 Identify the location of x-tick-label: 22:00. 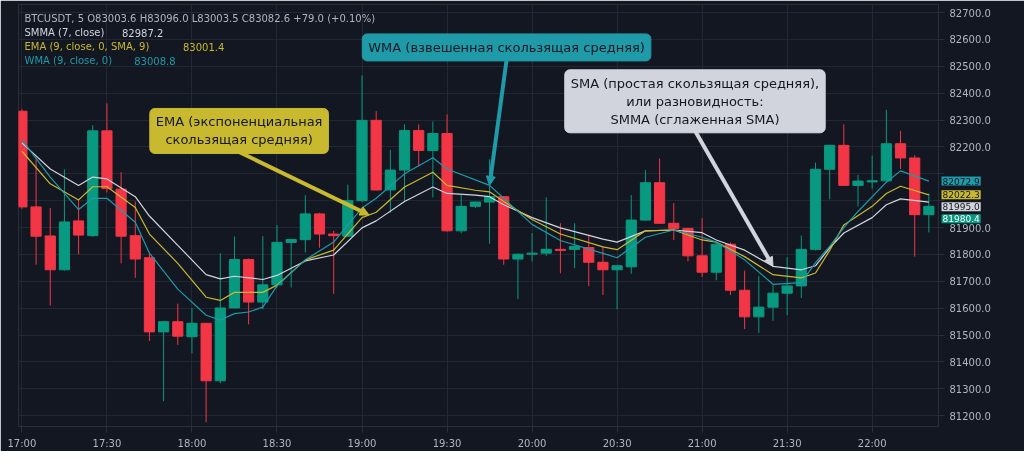
(872, 443).